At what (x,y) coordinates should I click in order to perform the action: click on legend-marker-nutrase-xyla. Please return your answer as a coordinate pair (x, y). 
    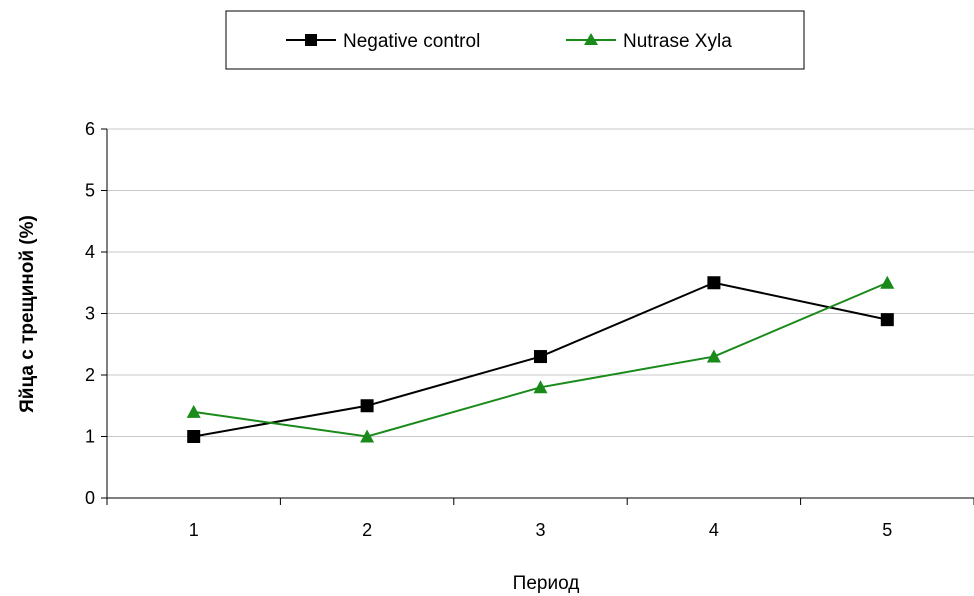
    Looking at the image, I should click on (591, 39).